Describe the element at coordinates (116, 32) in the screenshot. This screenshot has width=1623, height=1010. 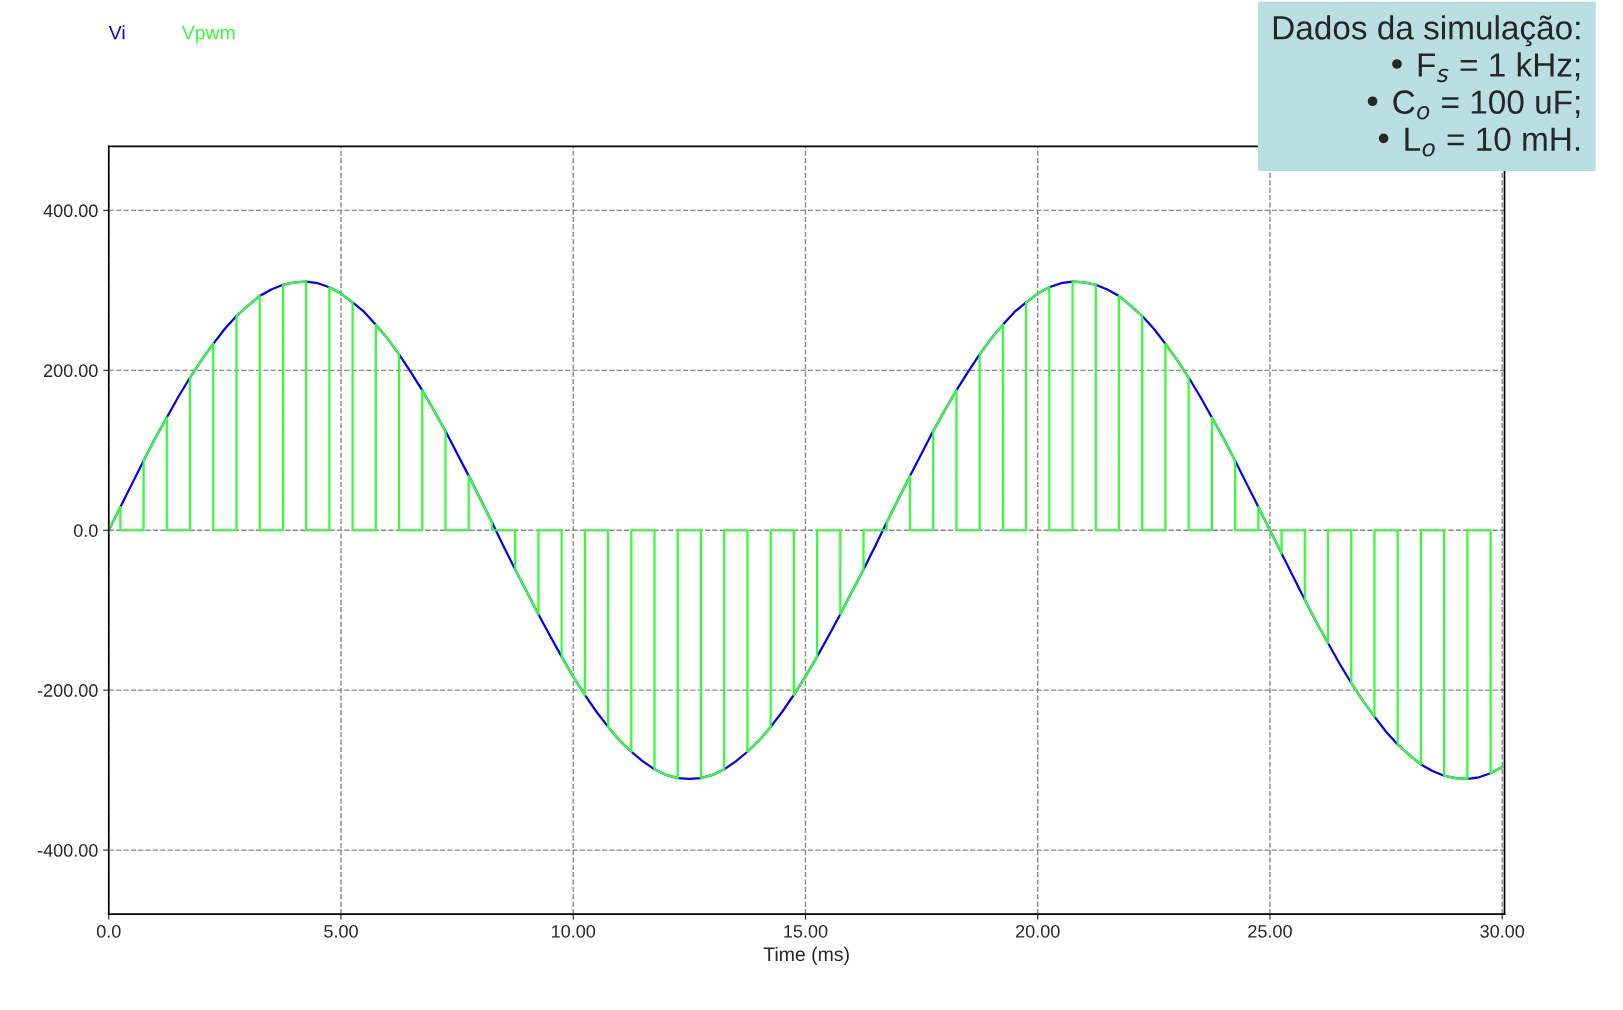
I see `text: Vi` at that location.